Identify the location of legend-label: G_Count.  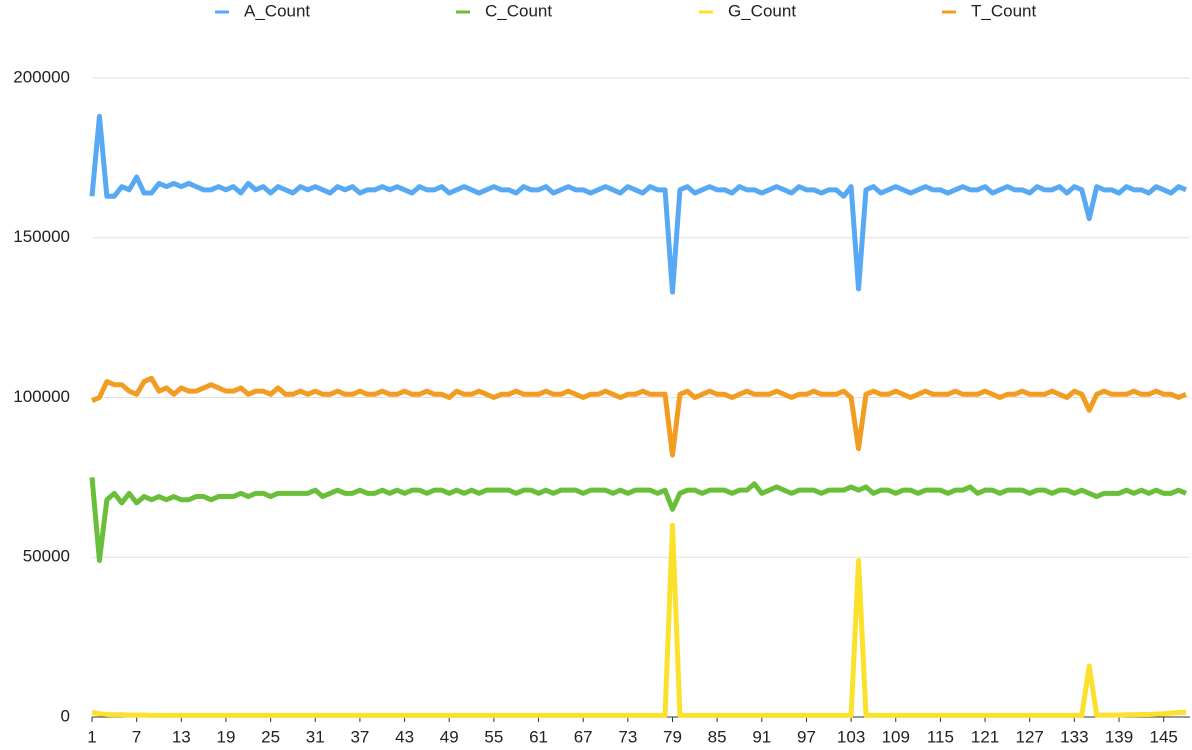
(762, 10).